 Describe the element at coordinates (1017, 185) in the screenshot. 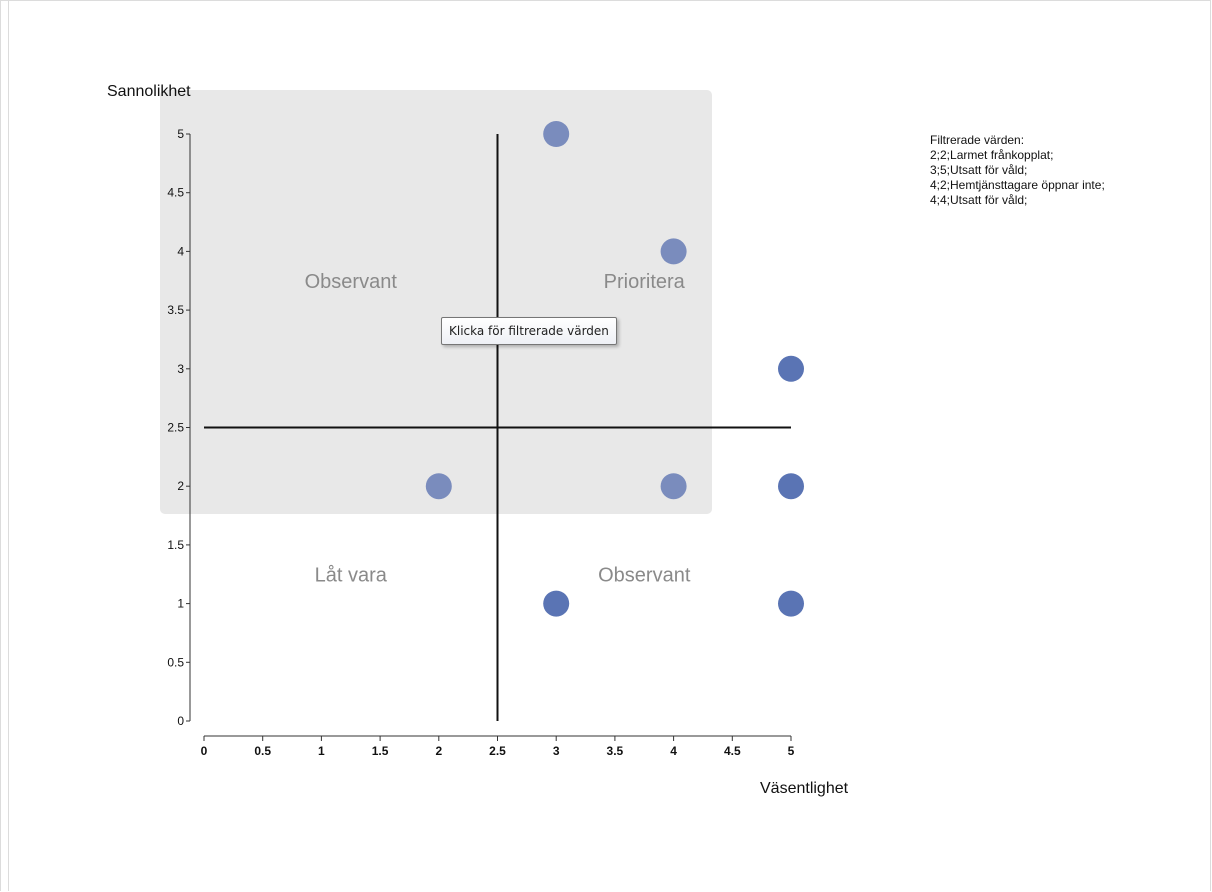

I see `filtered-value-line: 4;2;Hemtjänsttagare öppnar inte;` at that location.